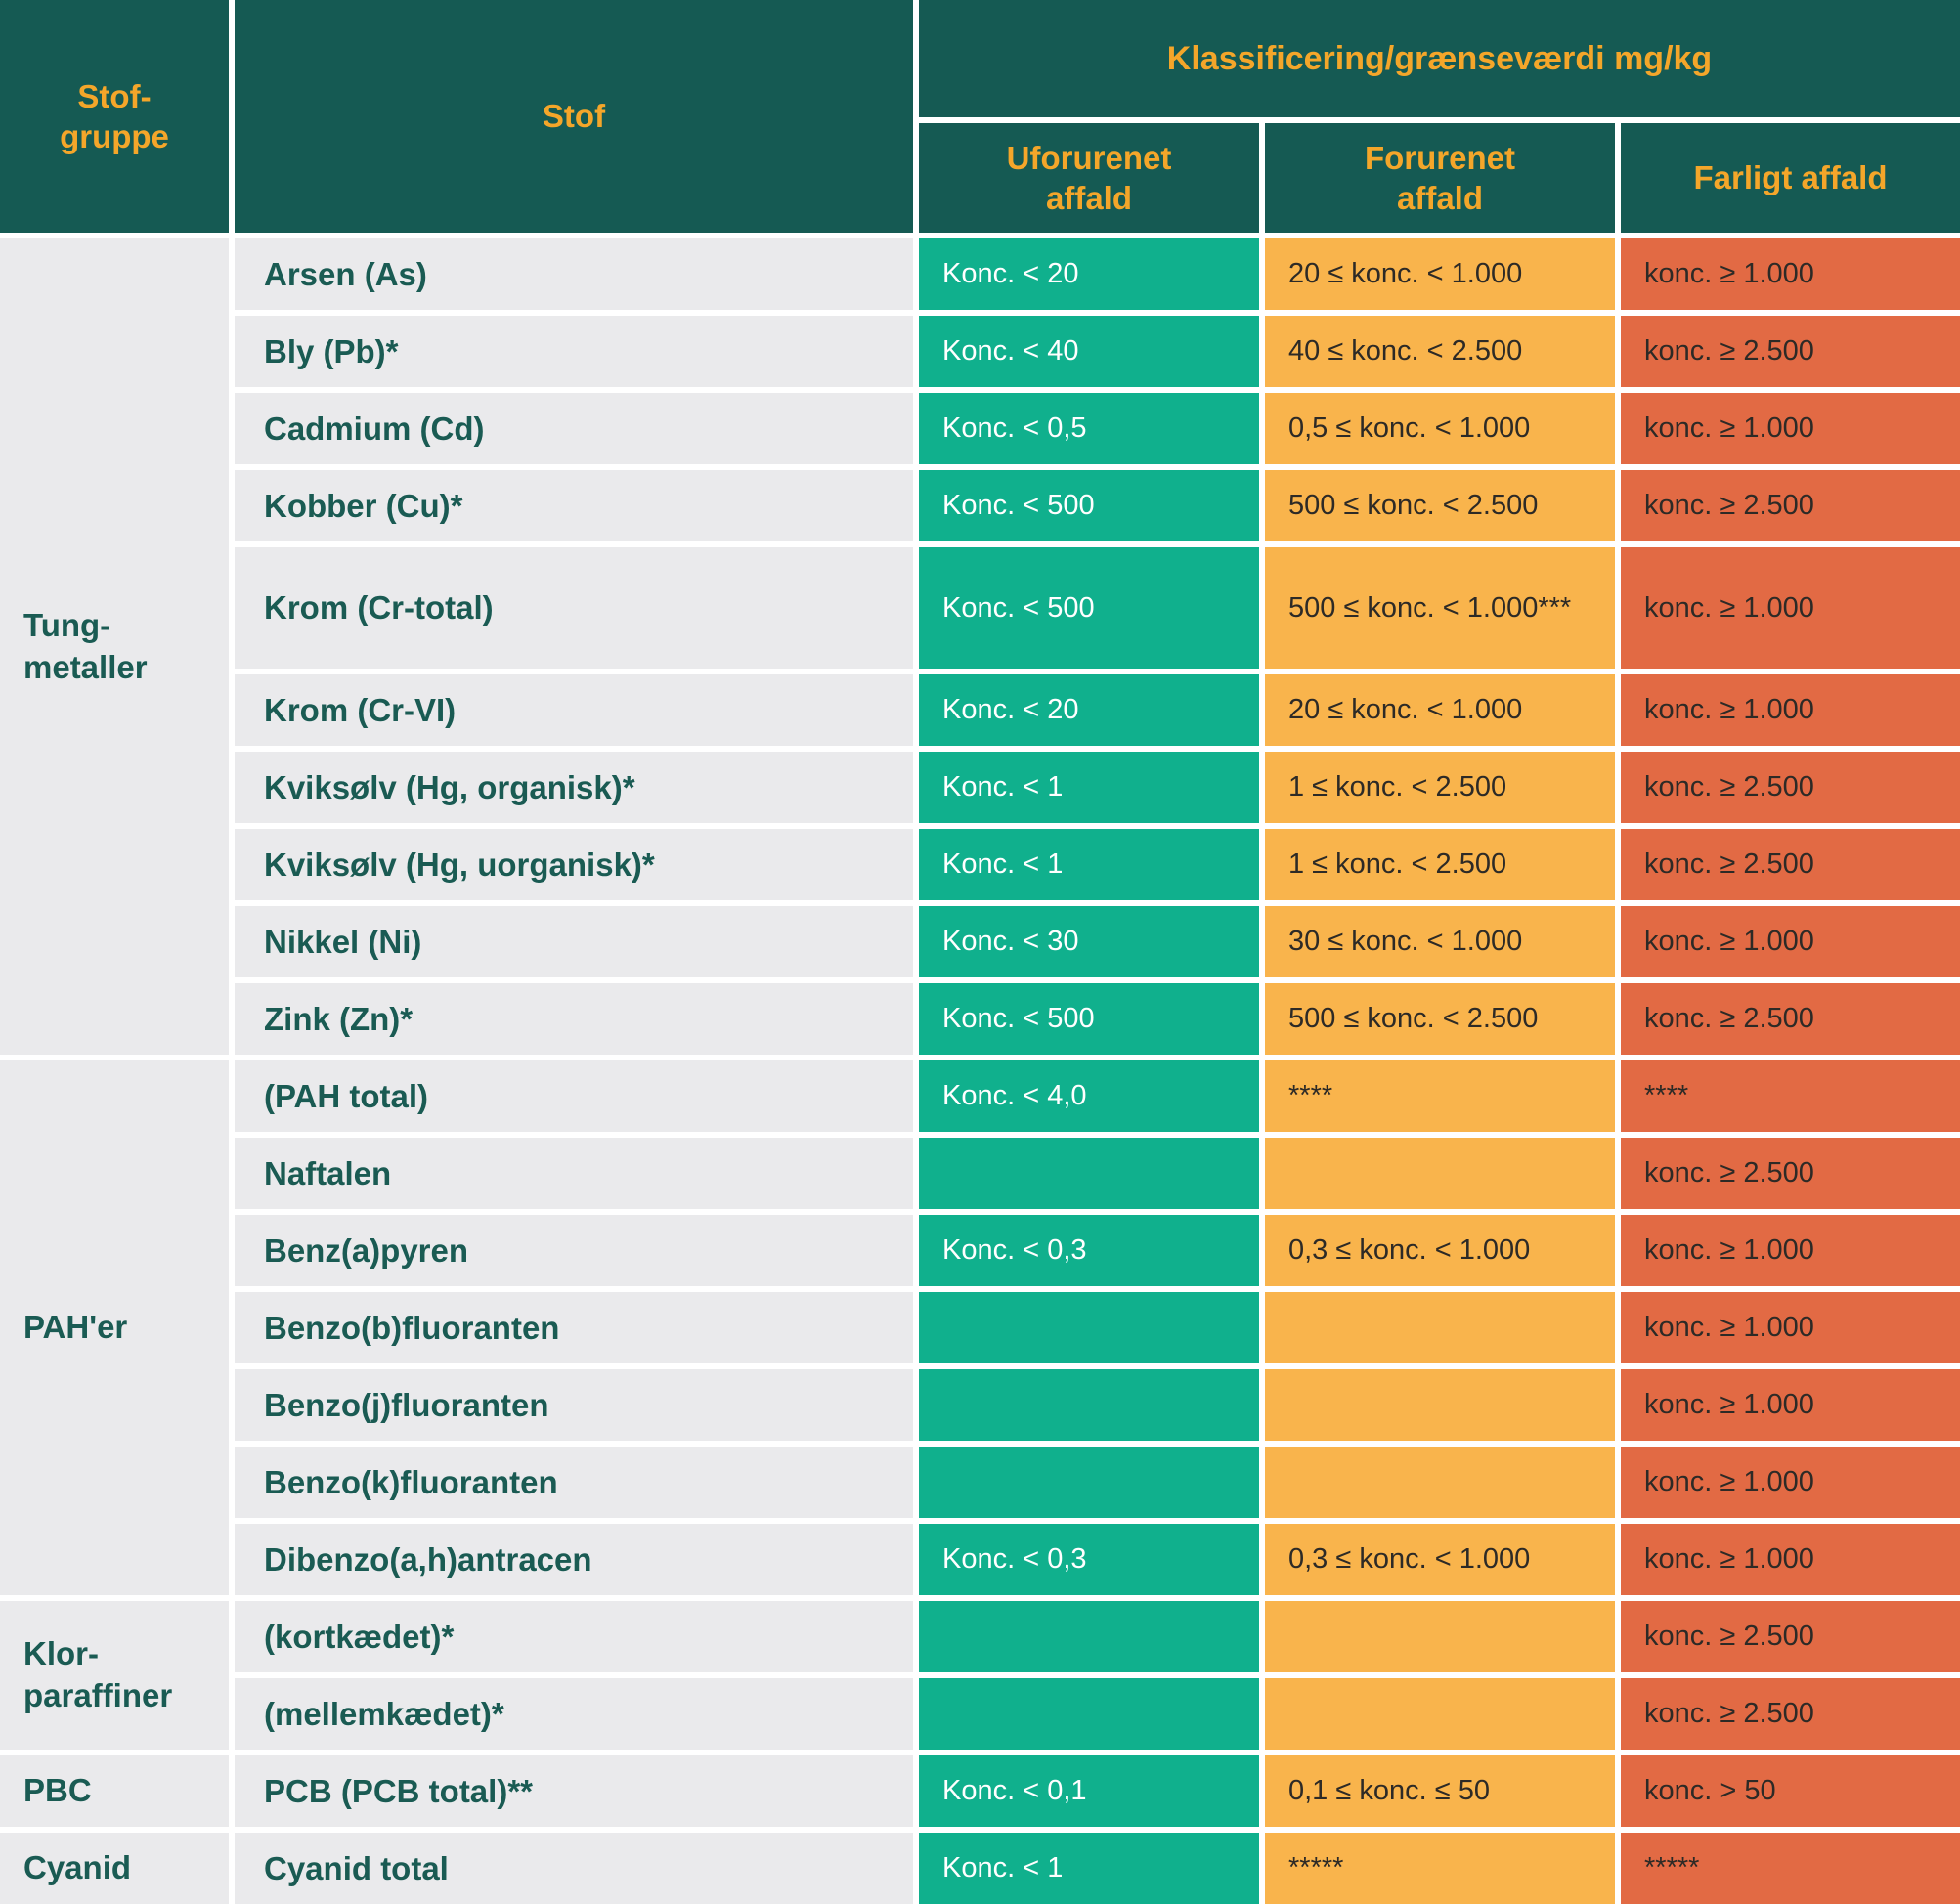 Image resolution: width=1960 pixels, height=1904 pixels. I want to click on substance-cell: Kviksølv (Hg, uorganisk)*, so click(574, 864).